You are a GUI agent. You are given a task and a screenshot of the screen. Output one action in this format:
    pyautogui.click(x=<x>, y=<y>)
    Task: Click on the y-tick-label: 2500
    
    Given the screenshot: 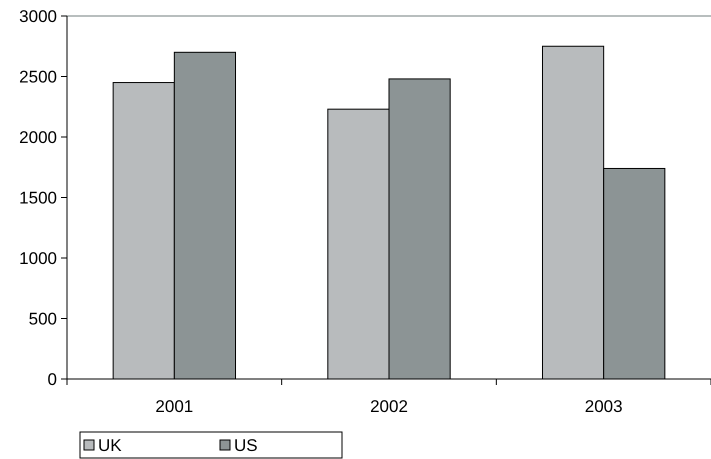 What is the action you would take?
    pyautogui.click(x=38, y=76)
    